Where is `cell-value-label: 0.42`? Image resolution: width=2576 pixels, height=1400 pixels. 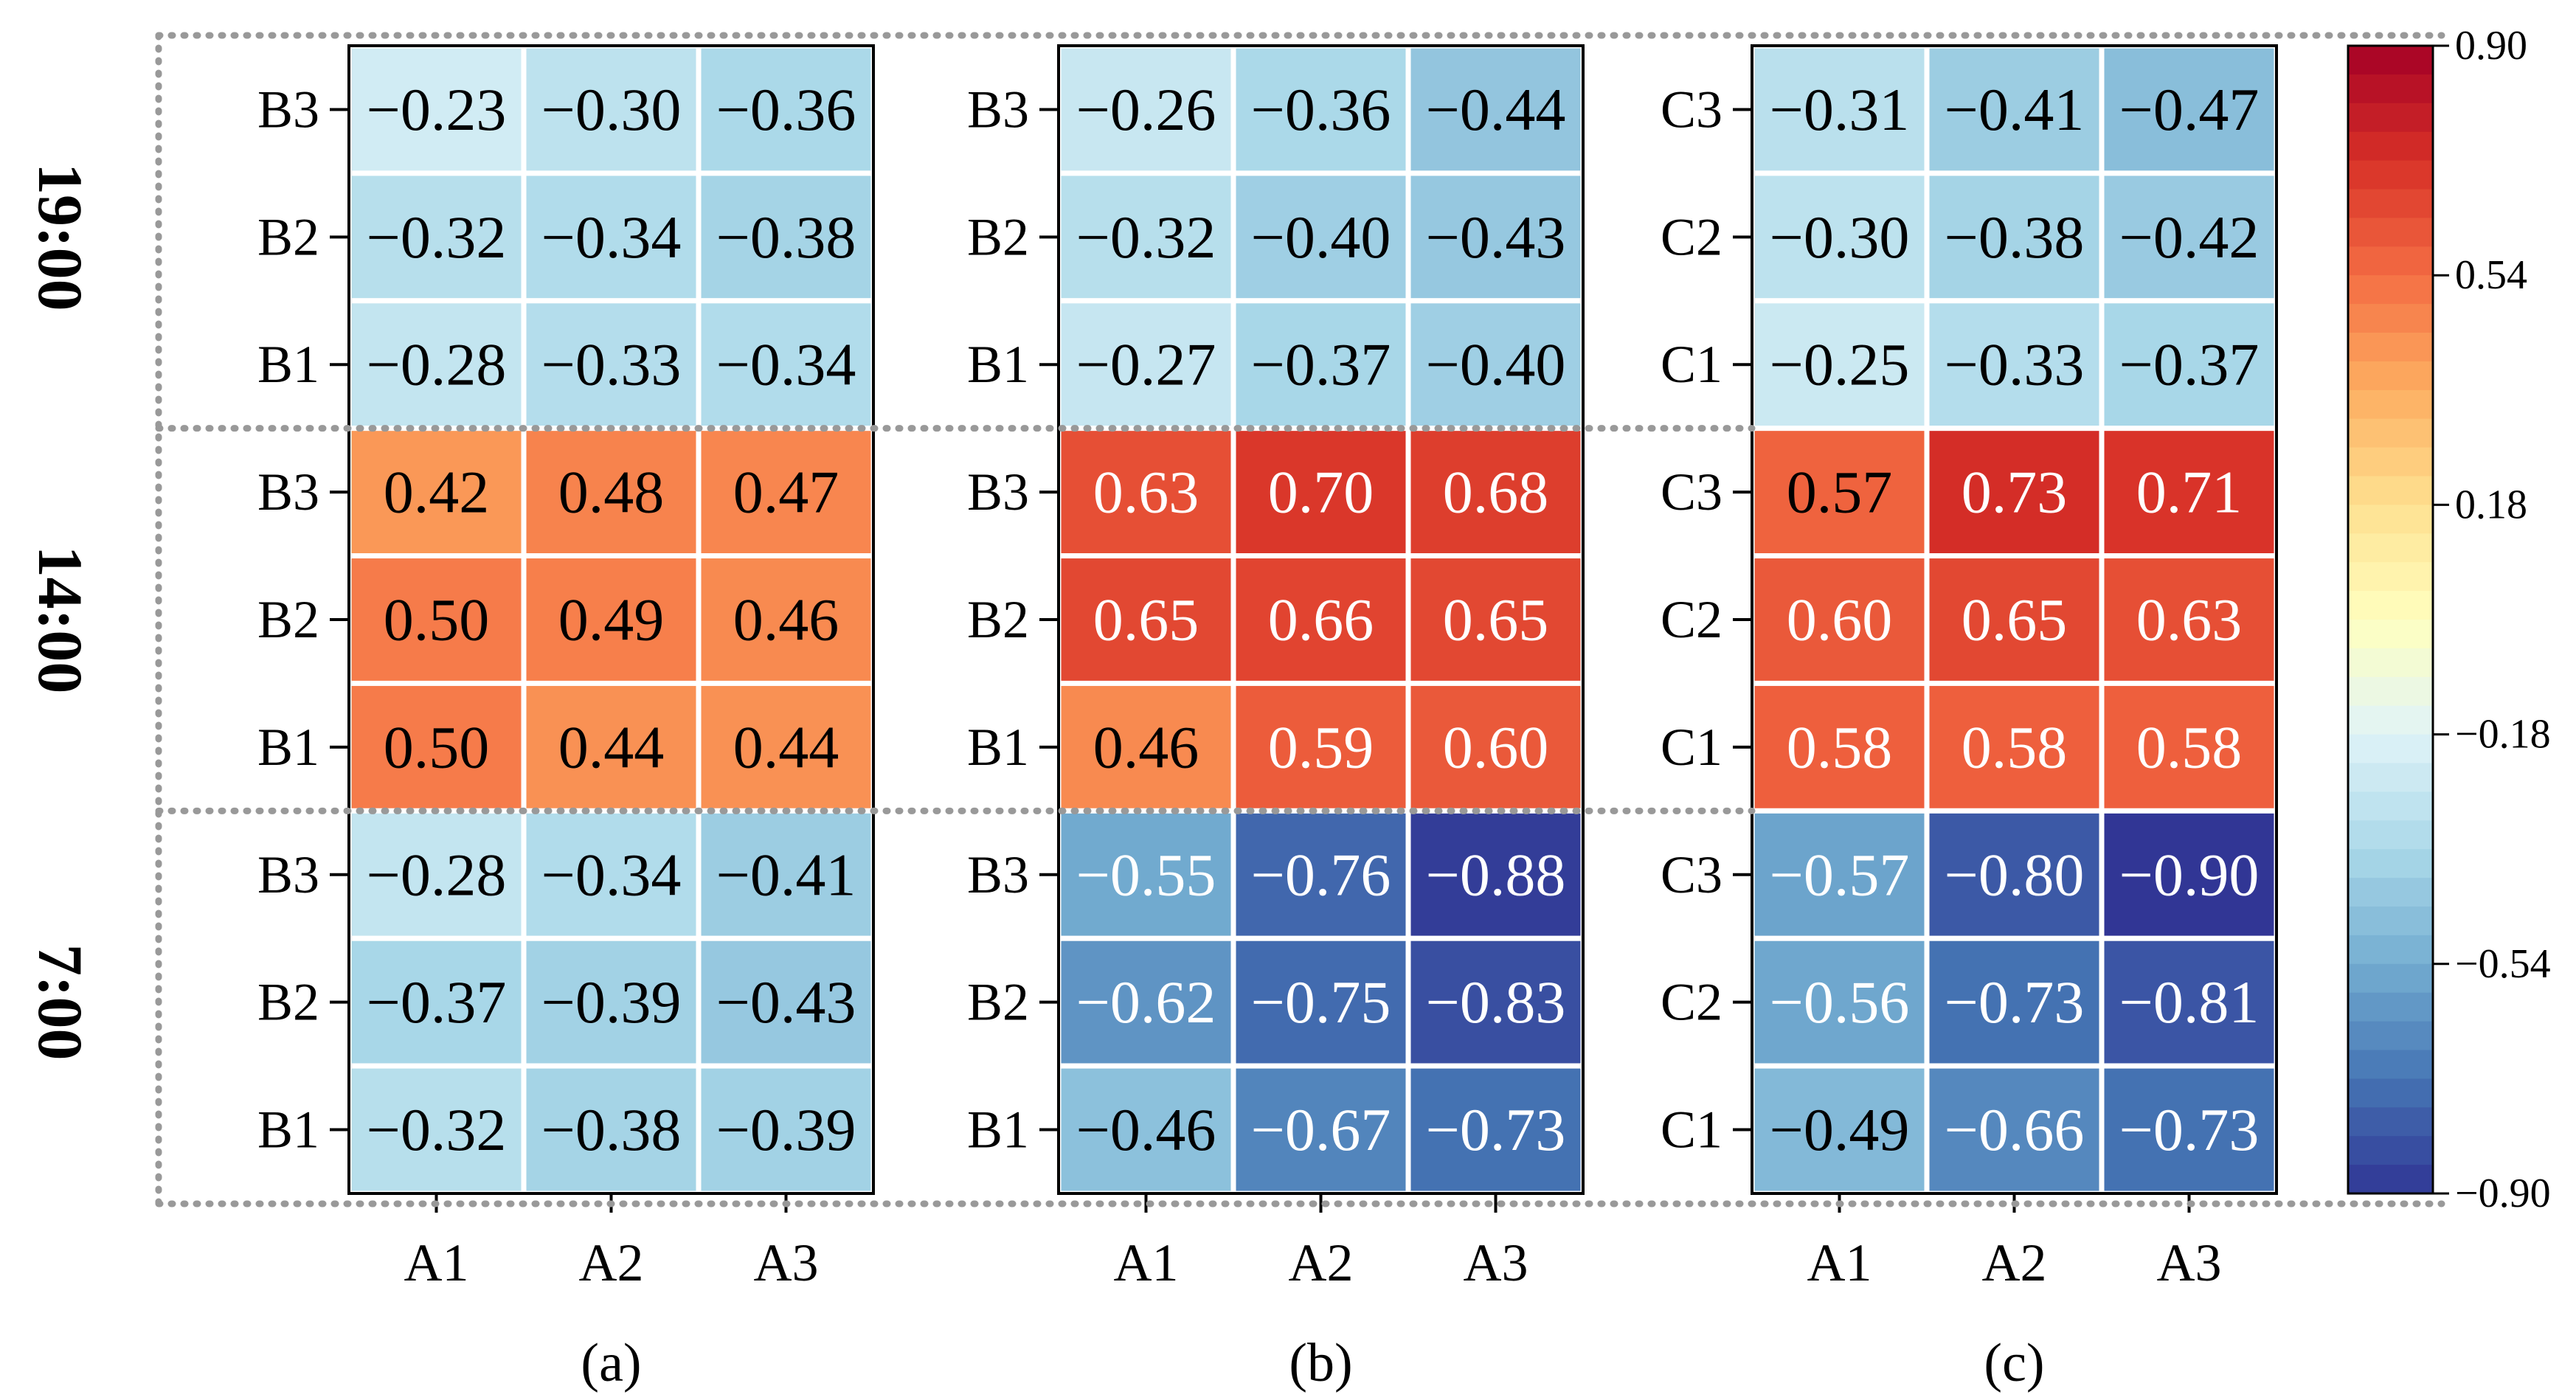
cell-value-label: 0.42 is located at coordinates (437, 492).